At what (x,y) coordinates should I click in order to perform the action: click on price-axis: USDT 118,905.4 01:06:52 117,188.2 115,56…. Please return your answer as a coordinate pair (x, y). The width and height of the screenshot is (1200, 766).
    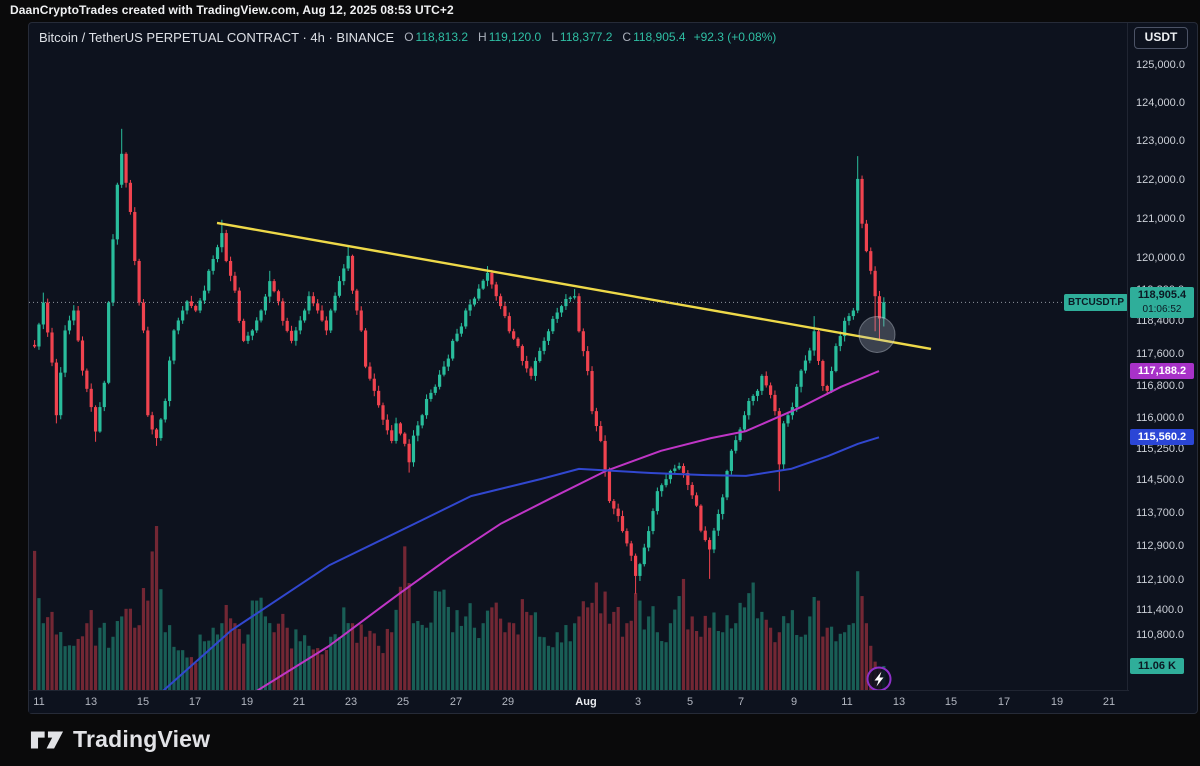
    Looking at the image, I should click on (1162, 357).